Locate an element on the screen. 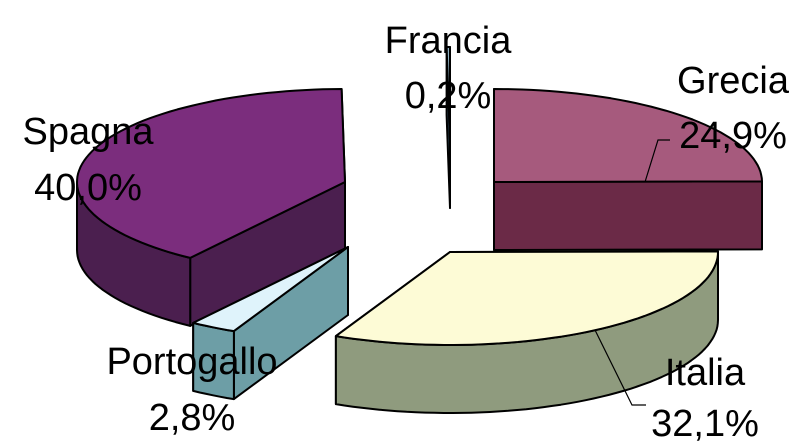 The width and height of the screenshot is (805, 442). slice-top-francia is located at coordinates (448, 93).